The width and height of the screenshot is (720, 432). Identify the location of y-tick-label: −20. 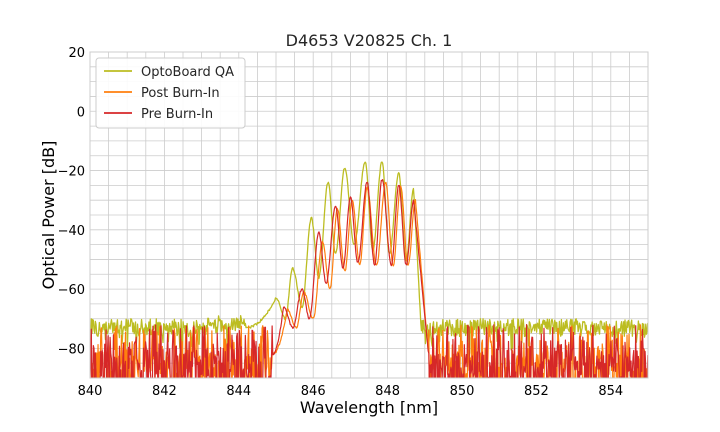
(71, 172).